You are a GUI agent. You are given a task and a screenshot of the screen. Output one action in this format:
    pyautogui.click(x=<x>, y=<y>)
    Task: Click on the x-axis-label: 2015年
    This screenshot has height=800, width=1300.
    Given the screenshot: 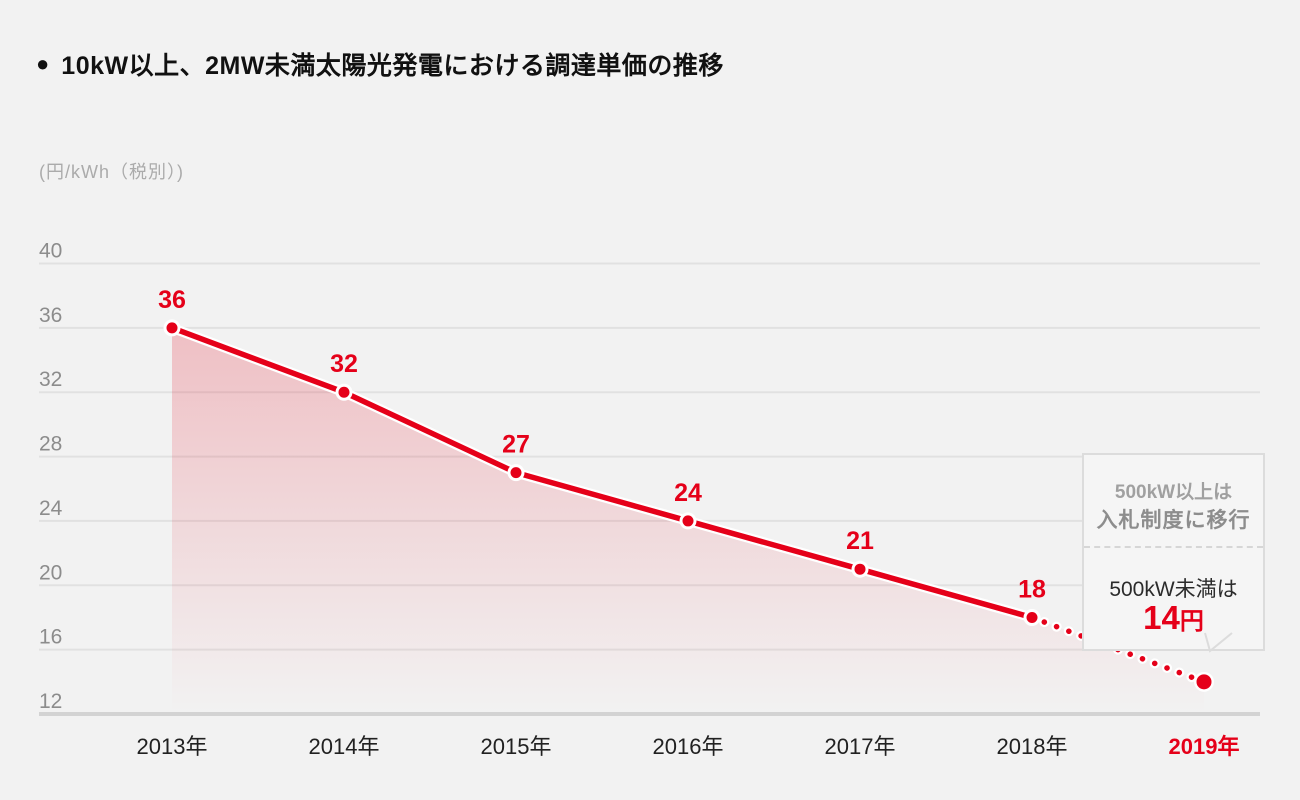 What is the action you would take?
    pyautogui.click(x=516, y=746)
    